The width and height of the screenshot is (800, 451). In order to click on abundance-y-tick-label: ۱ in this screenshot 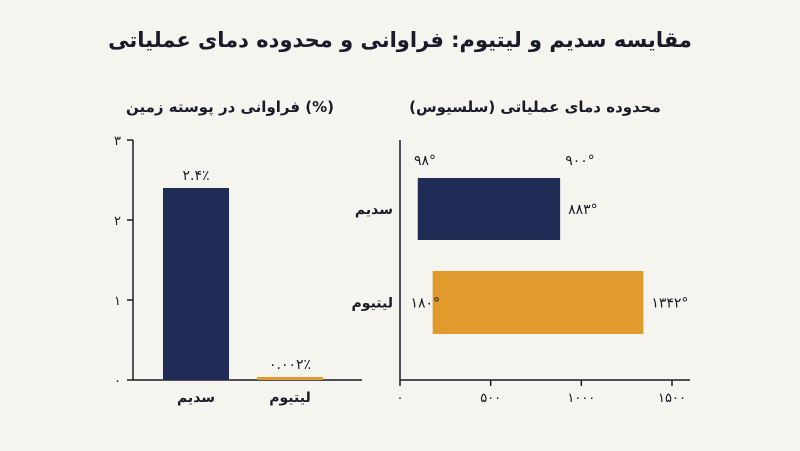, I will do `click(117, 301)`.